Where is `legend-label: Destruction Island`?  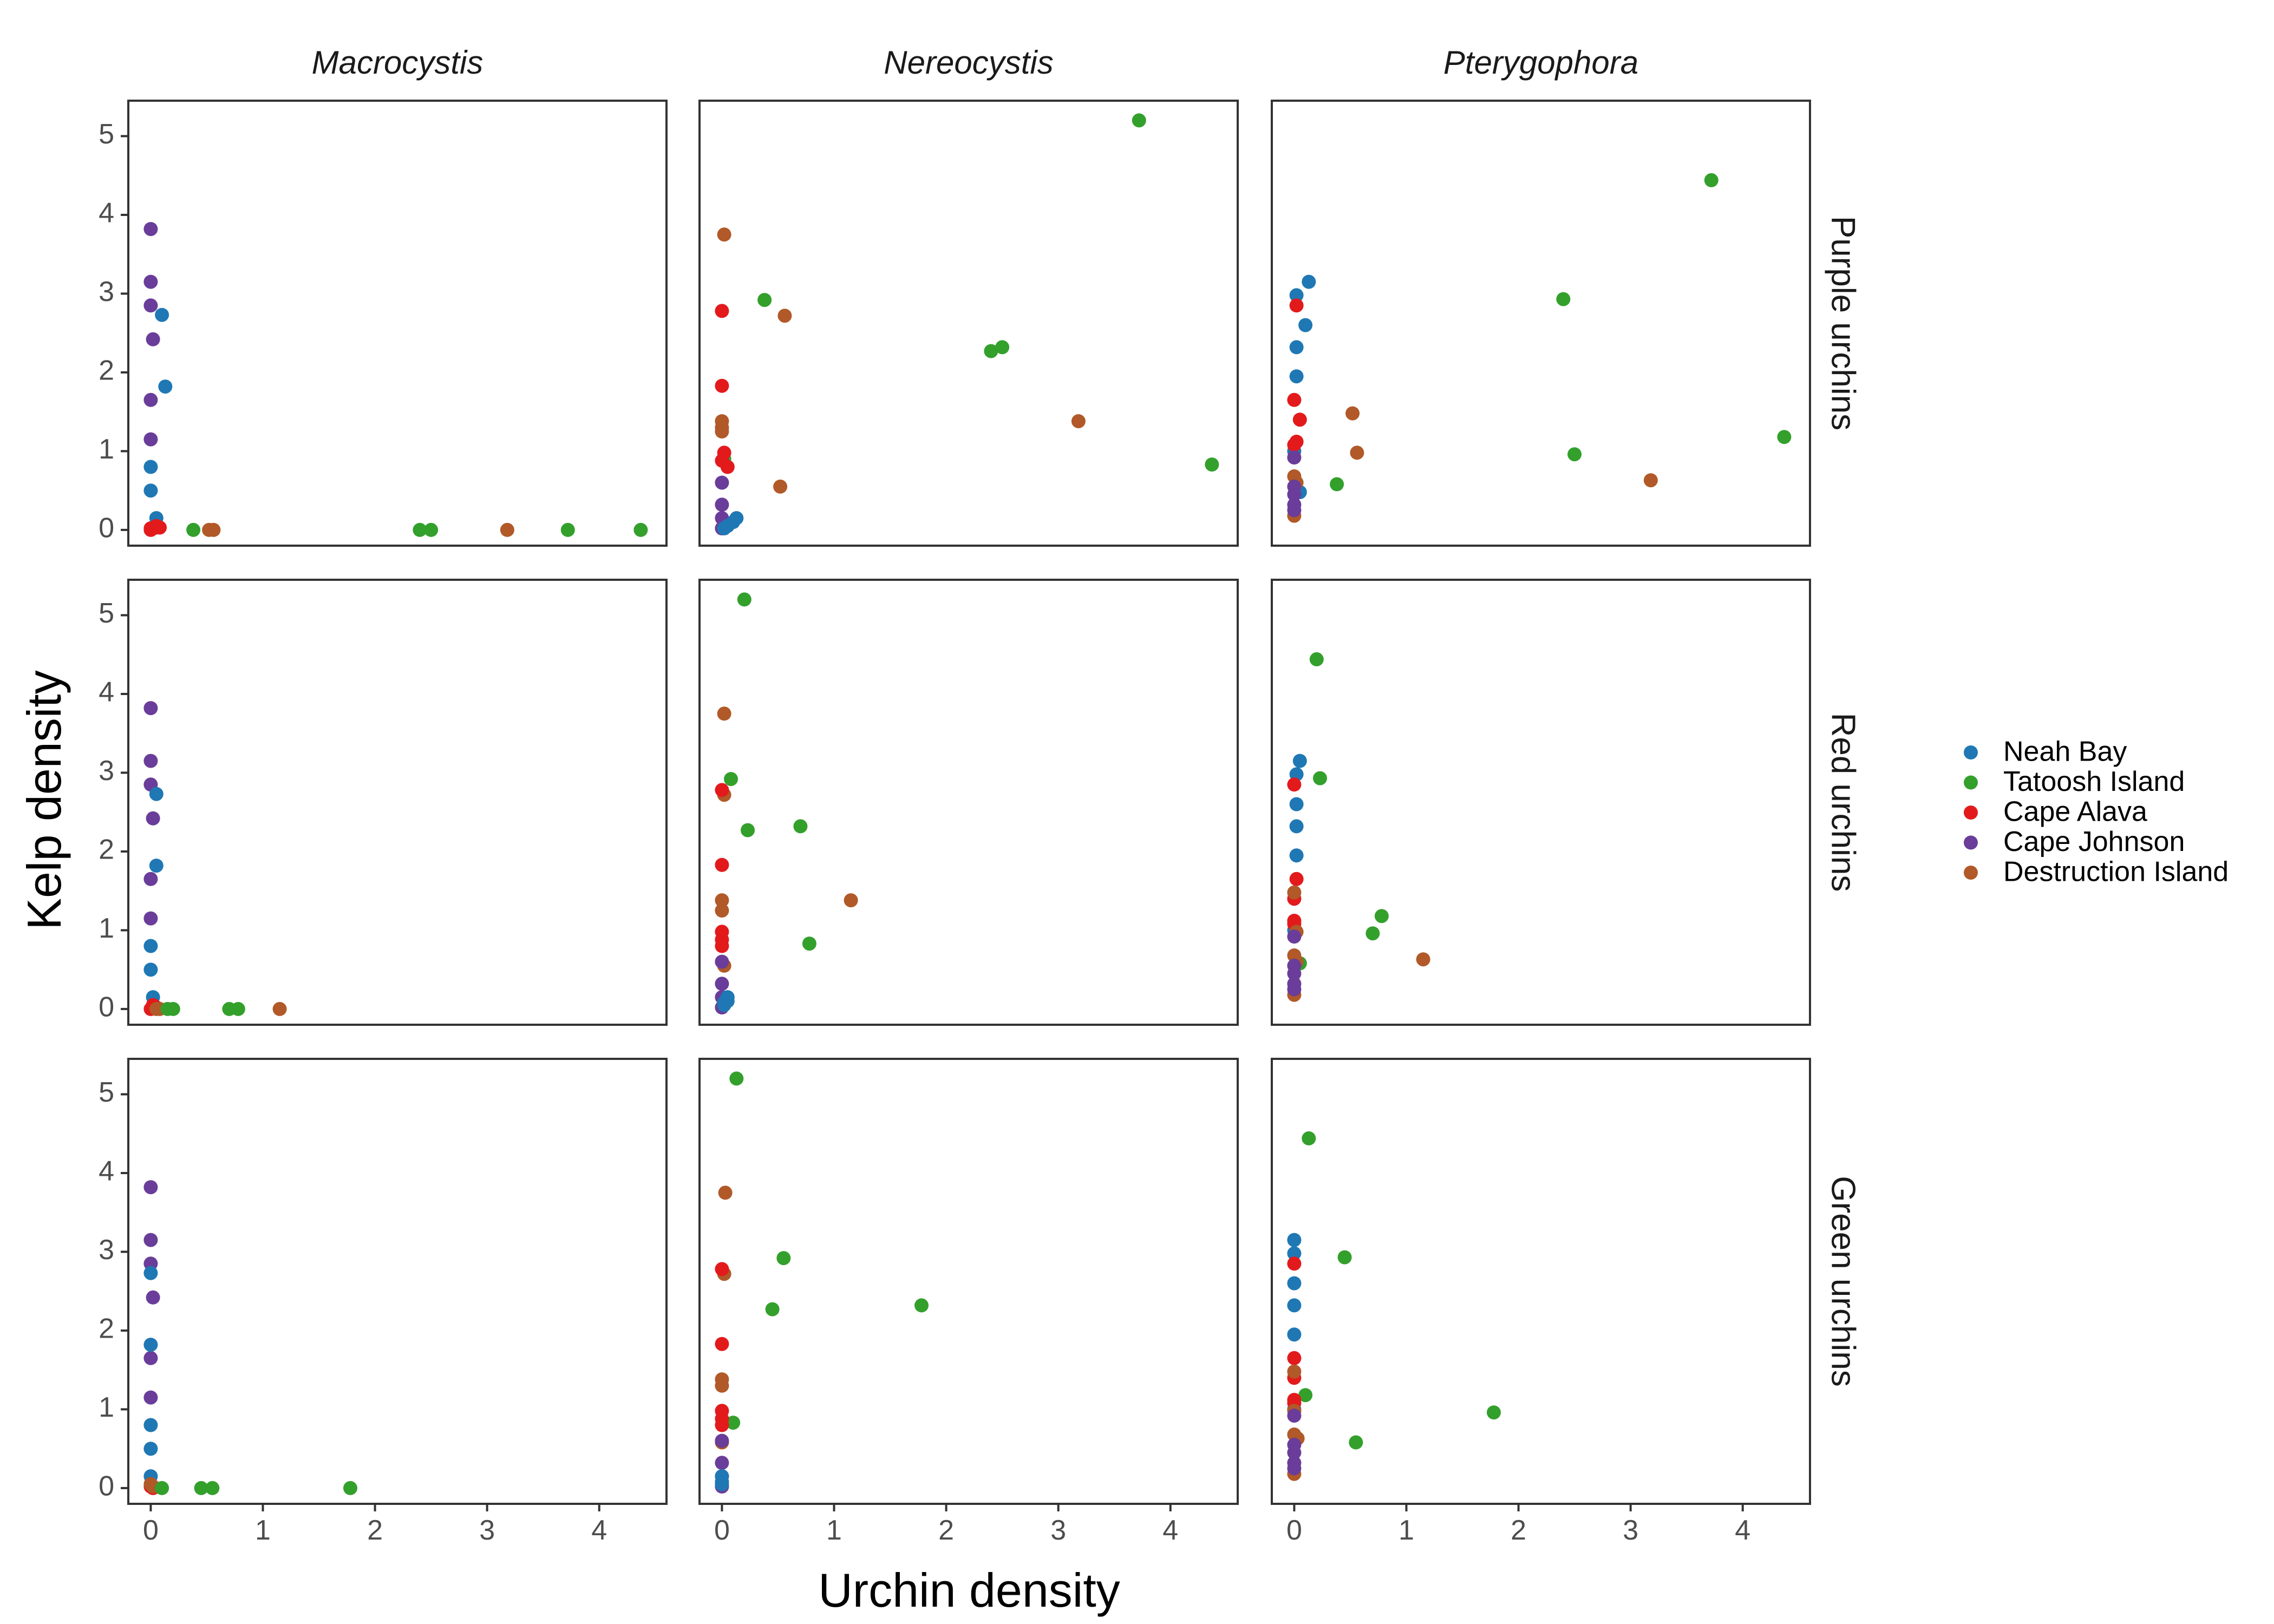 legend-label: Destruction Island is located at coordinates (2116, 872).